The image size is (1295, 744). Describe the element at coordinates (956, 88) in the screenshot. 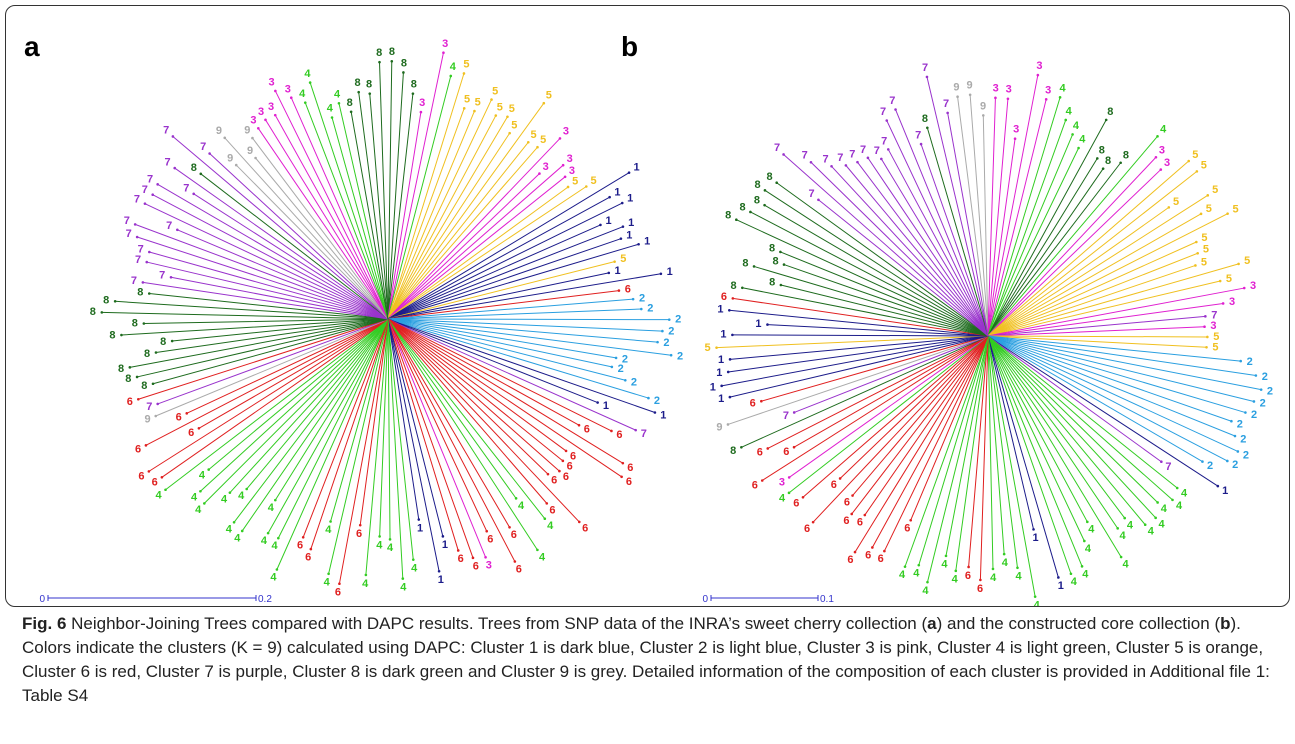

I see `leaf-label: 9` at that location.